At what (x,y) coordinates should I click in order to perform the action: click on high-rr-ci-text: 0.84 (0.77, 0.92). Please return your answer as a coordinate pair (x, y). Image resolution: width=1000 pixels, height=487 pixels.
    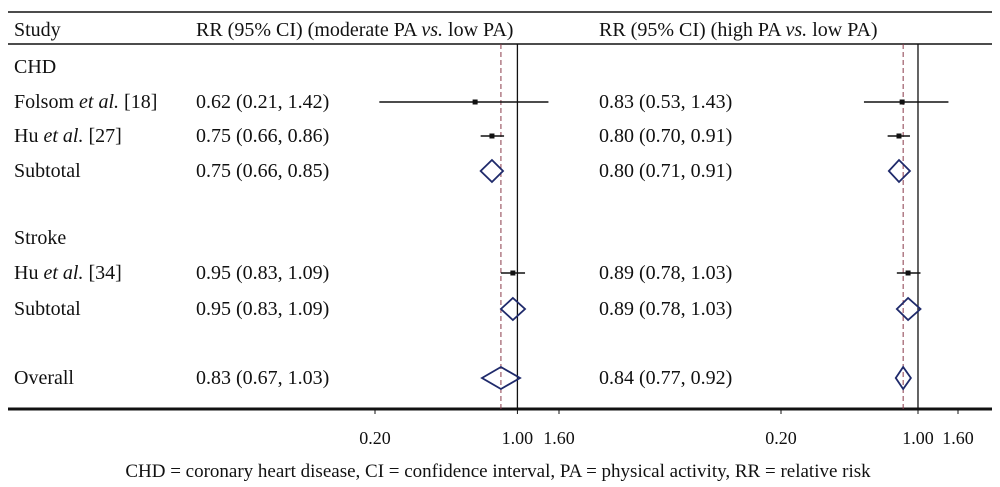
    Looking at the image, I should click on (665, 378).